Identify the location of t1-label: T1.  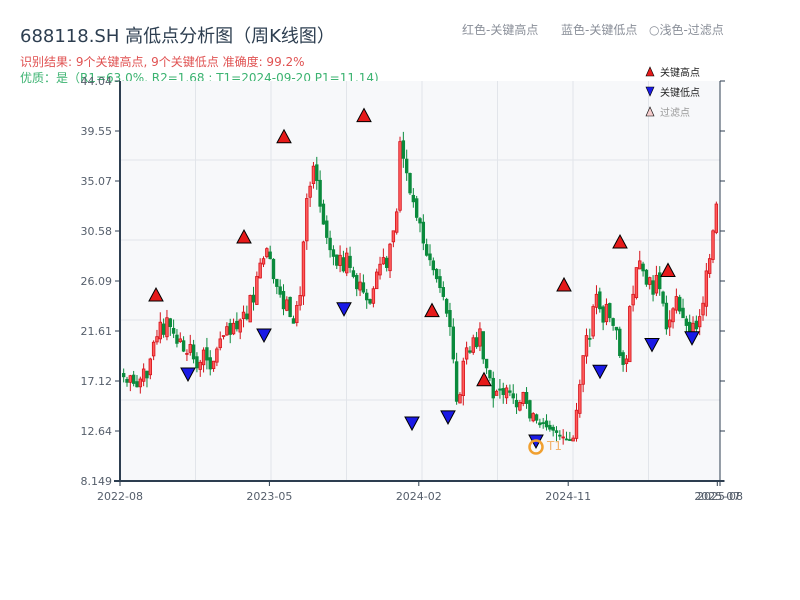
(554, 446).